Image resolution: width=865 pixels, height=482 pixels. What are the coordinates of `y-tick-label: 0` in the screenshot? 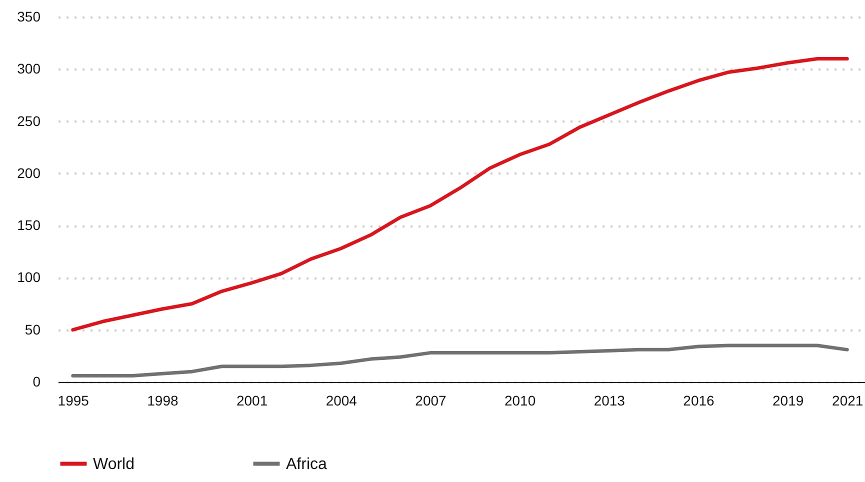 It's located at (36, 382).